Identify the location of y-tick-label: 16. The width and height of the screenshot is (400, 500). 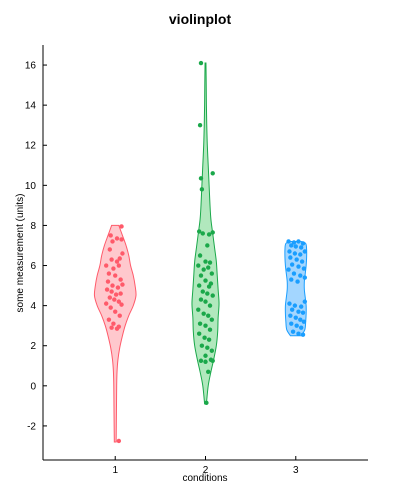
(31, 66).